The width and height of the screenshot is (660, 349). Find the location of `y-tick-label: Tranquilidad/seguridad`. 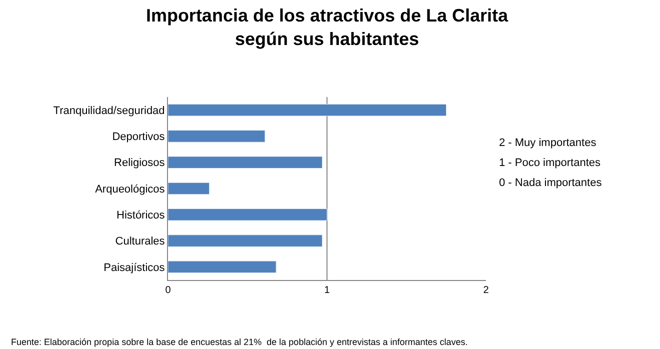

y-tick-label: Tranquilidad/seguridad is located at coordinates (109, 110).